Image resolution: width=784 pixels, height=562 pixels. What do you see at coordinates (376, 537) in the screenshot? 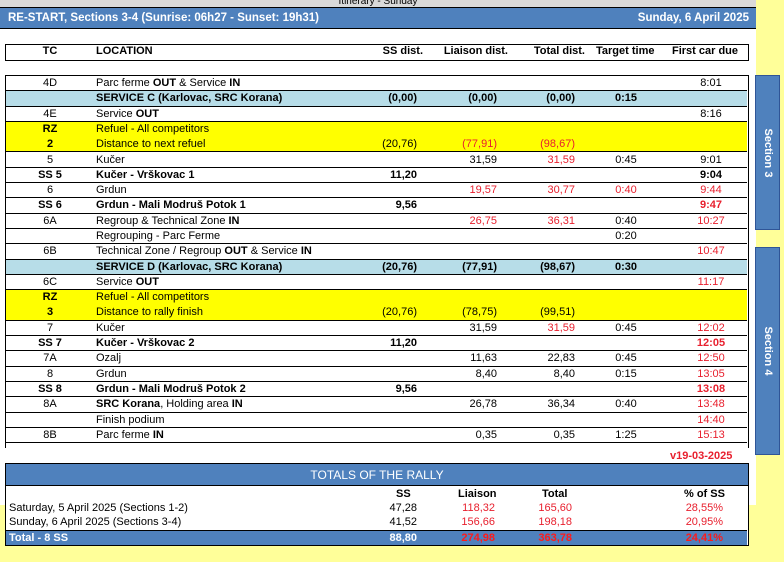
I see `totals-grand-row: Total - 8 SS 88,80 274,98 363,78 24,41%` at bounding box center [376, 537].